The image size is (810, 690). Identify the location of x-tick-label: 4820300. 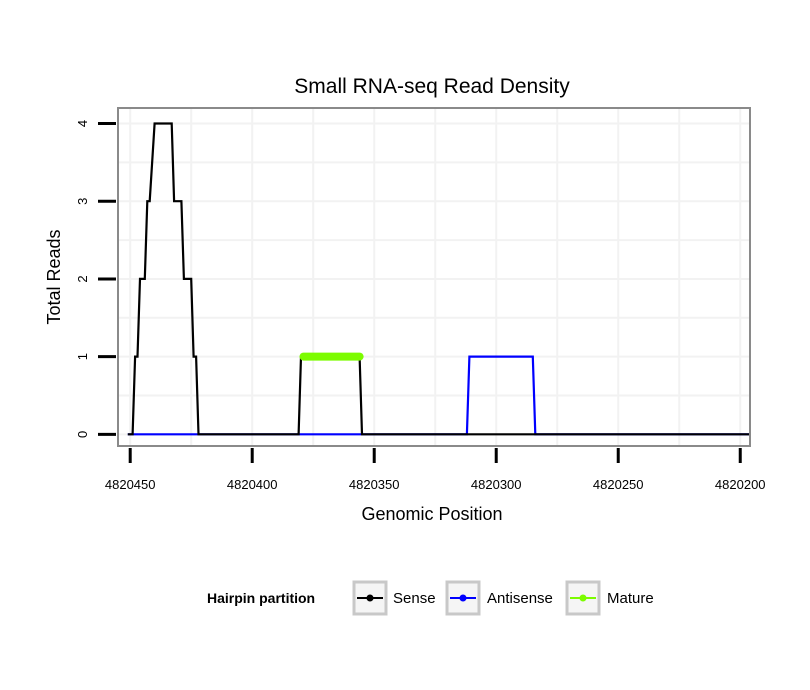
(496, 484).